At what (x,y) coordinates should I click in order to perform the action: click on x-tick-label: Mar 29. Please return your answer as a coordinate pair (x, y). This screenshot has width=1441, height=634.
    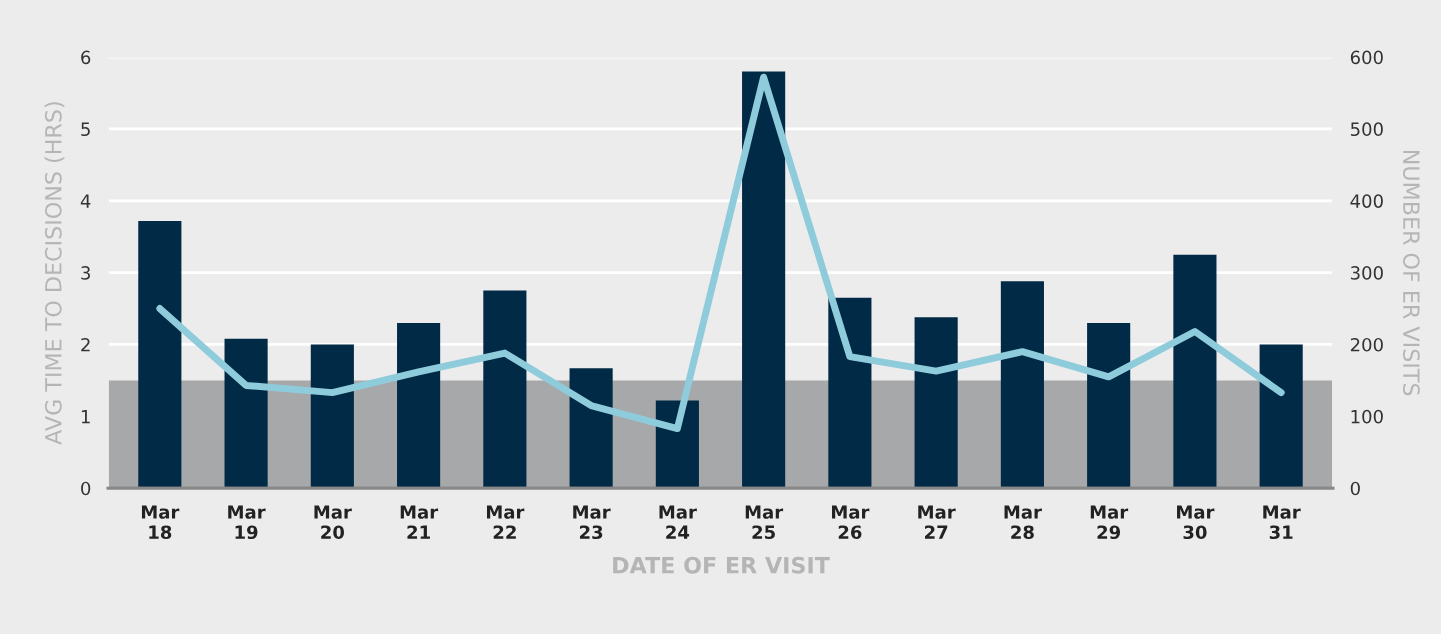
    Looking at the image, I should click on (1109, 522).